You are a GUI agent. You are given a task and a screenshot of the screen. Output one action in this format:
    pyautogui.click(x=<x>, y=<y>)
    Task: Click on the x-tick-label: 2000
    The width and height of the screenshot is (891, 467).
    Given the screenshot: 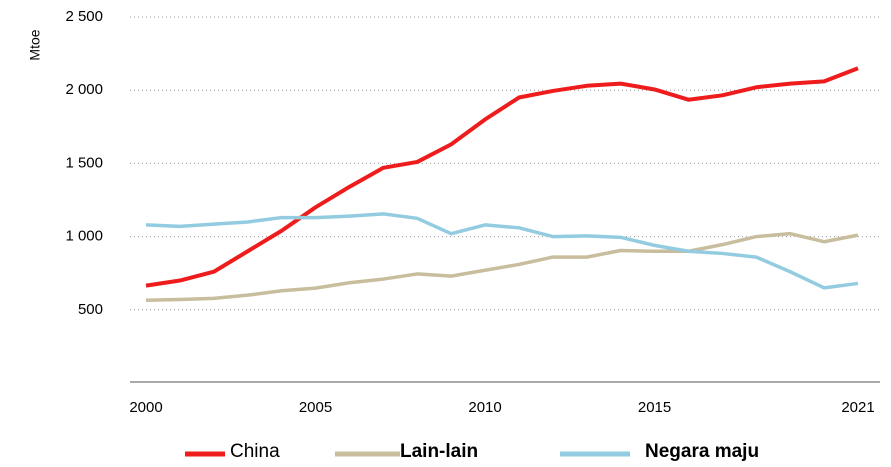 What is the action you would take?
    pyautogui.click(x=145, y=407)
    